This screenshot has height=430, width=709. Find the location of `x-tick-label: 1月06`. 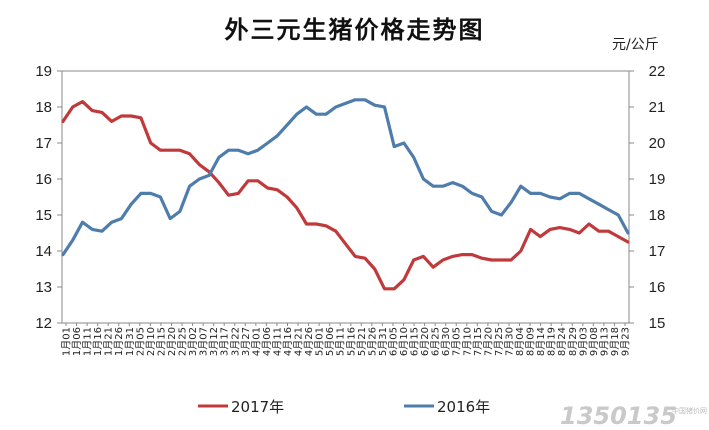

x-tick-label: 1月06 is located at coordinates (77, 341).